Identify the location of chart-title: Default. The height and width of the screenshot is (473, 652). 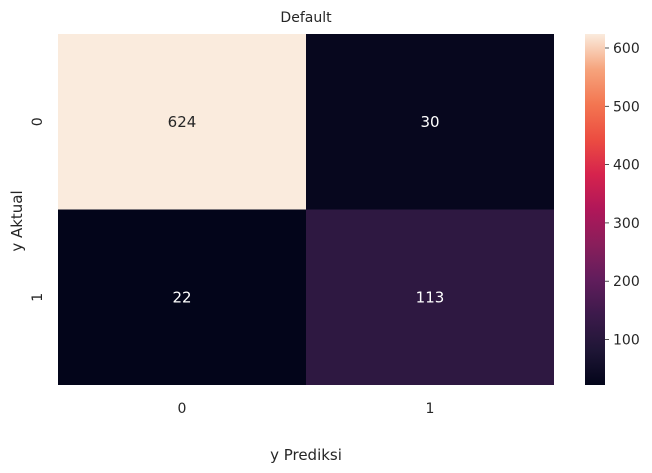
(306, 18).